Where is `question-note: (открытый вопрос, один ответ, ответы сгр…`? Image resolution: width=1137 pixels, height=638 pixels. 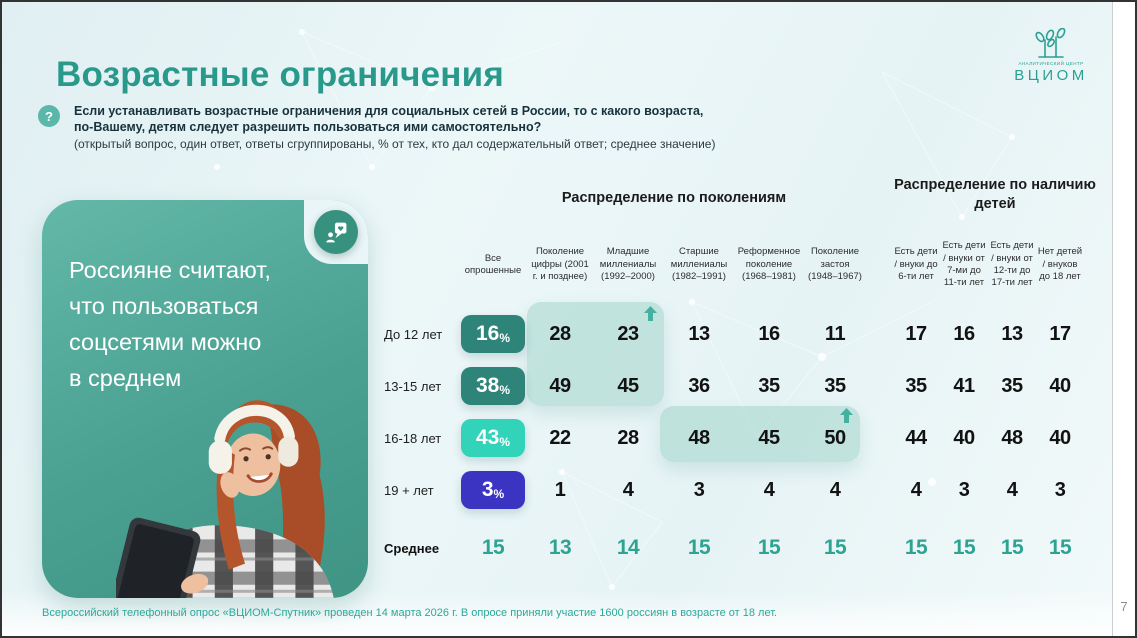
question-note: (открытый вопрос, один ответ, ответы сгр… is located at coordinates (395, 144).